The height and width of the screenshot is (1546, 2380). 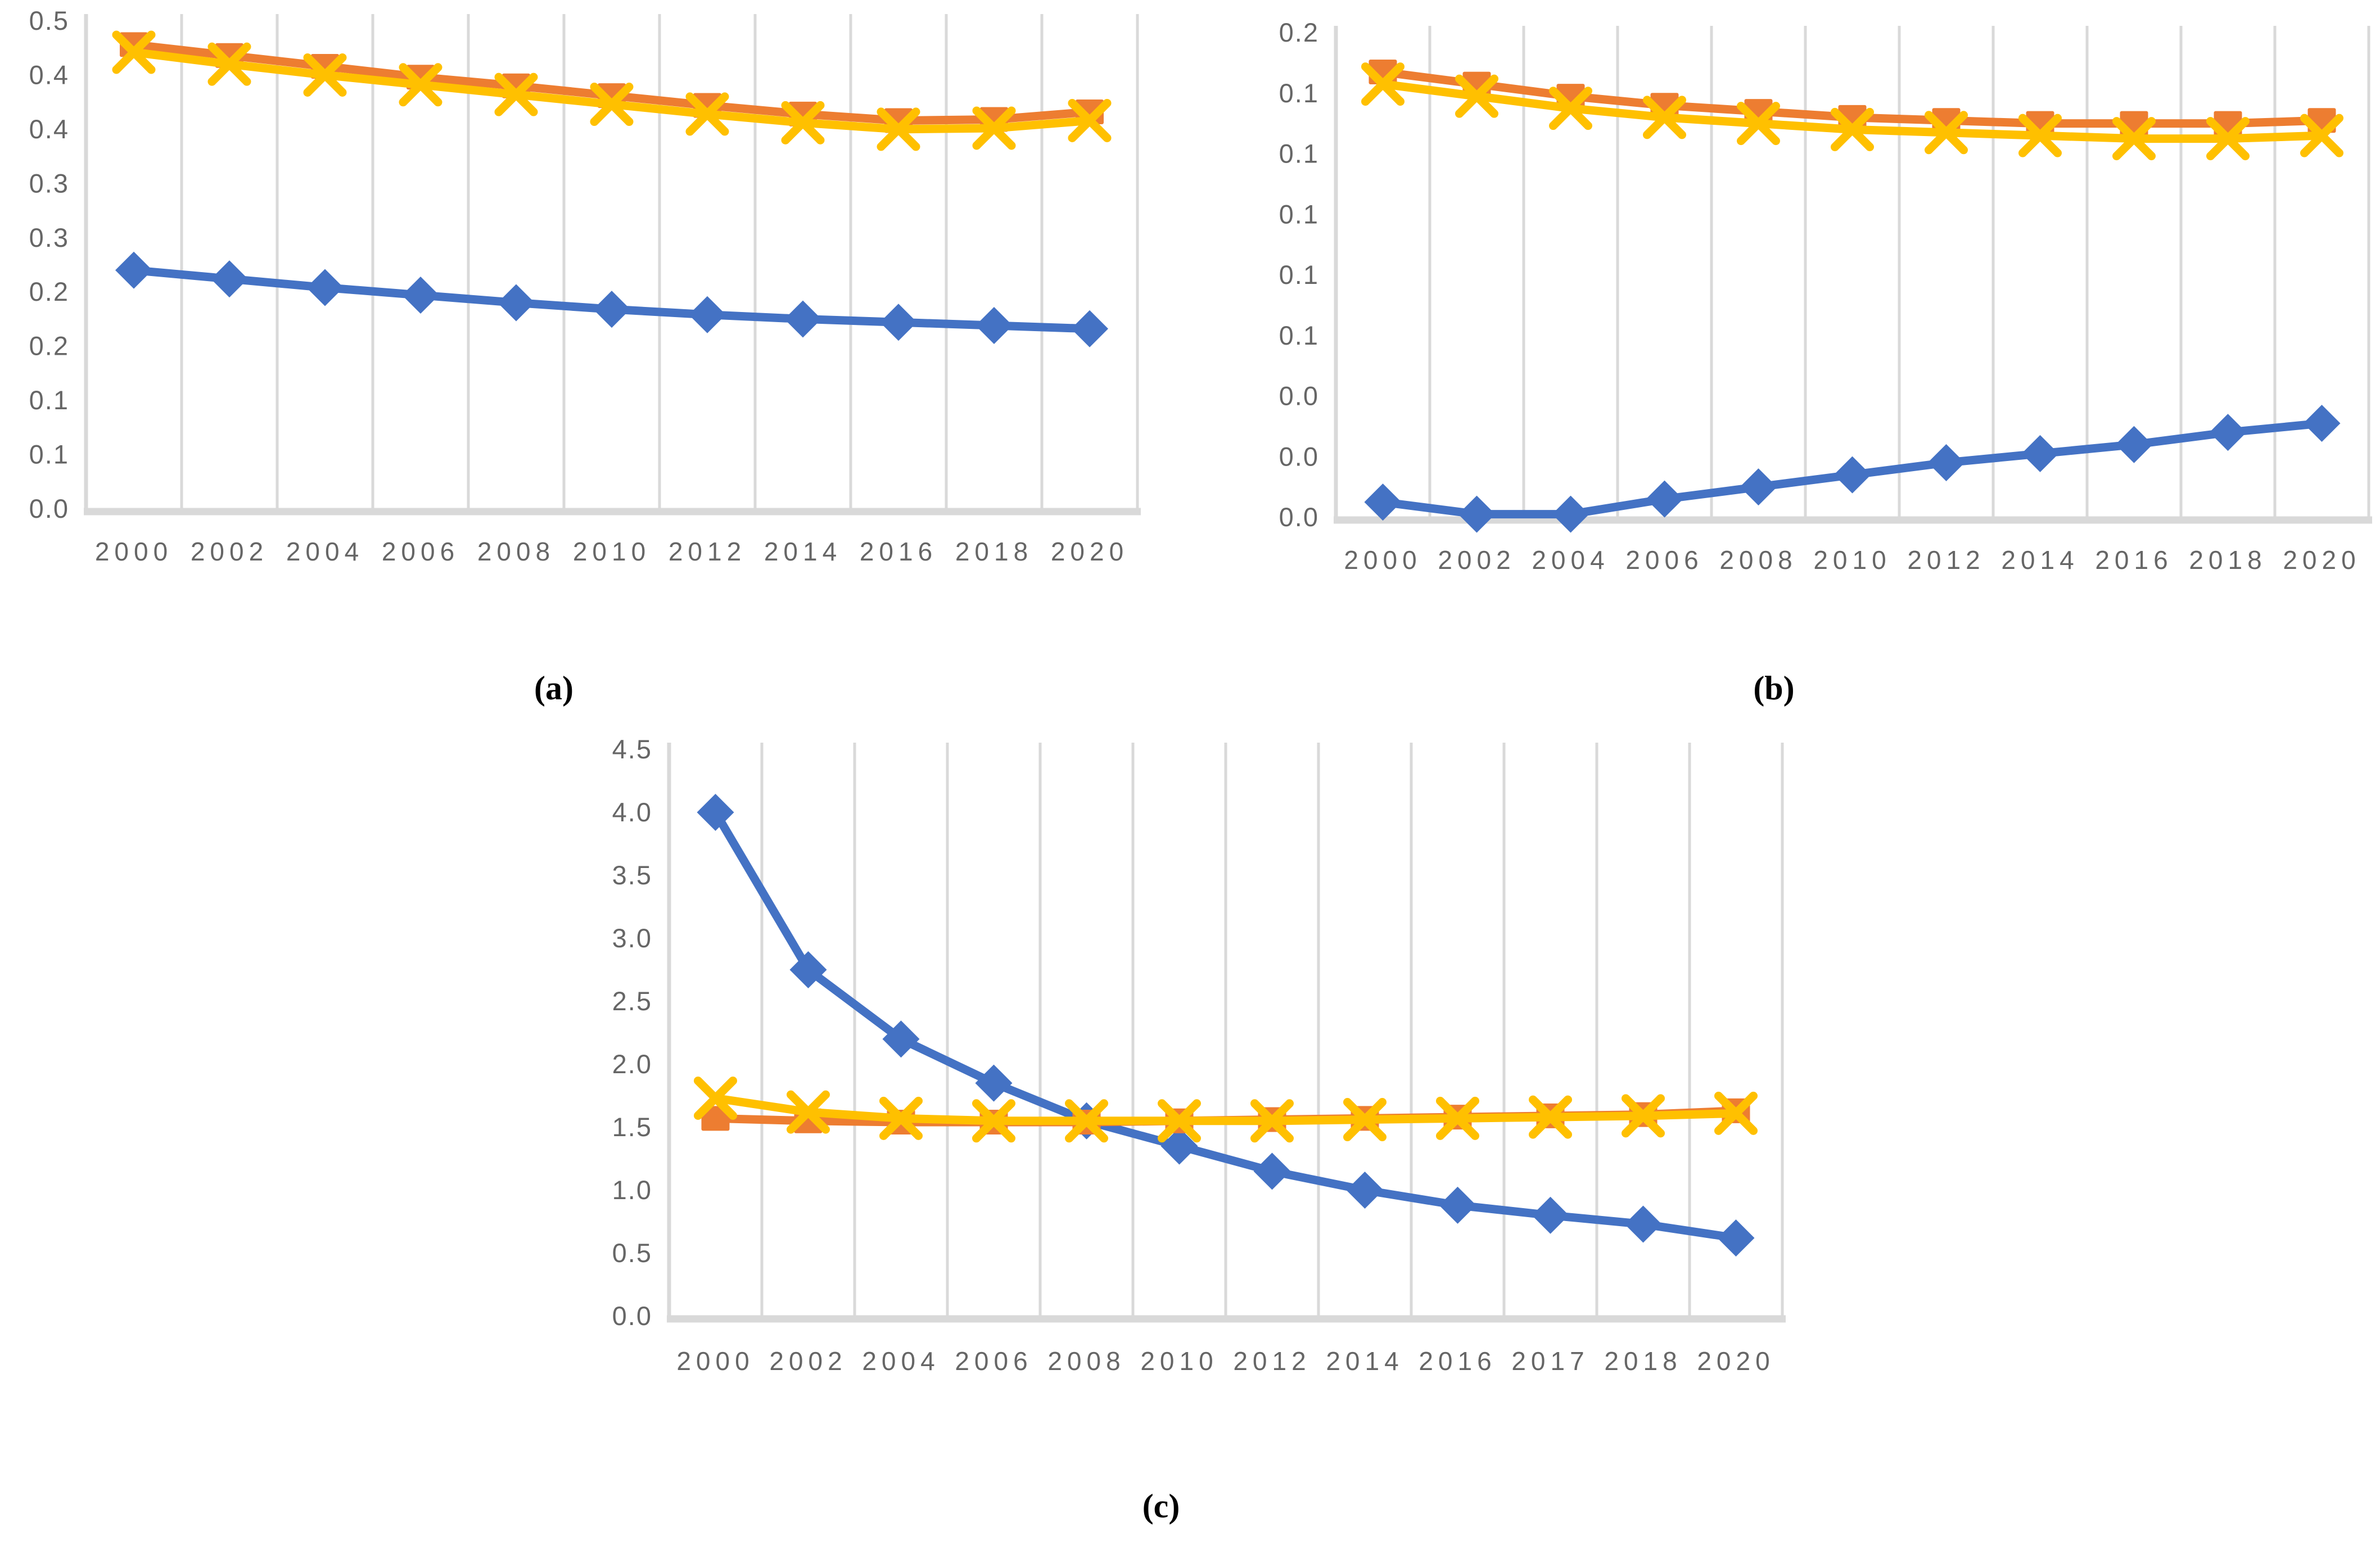 I want to click on y-axis-tick-label: 0.4, so click(x=49, y=129).